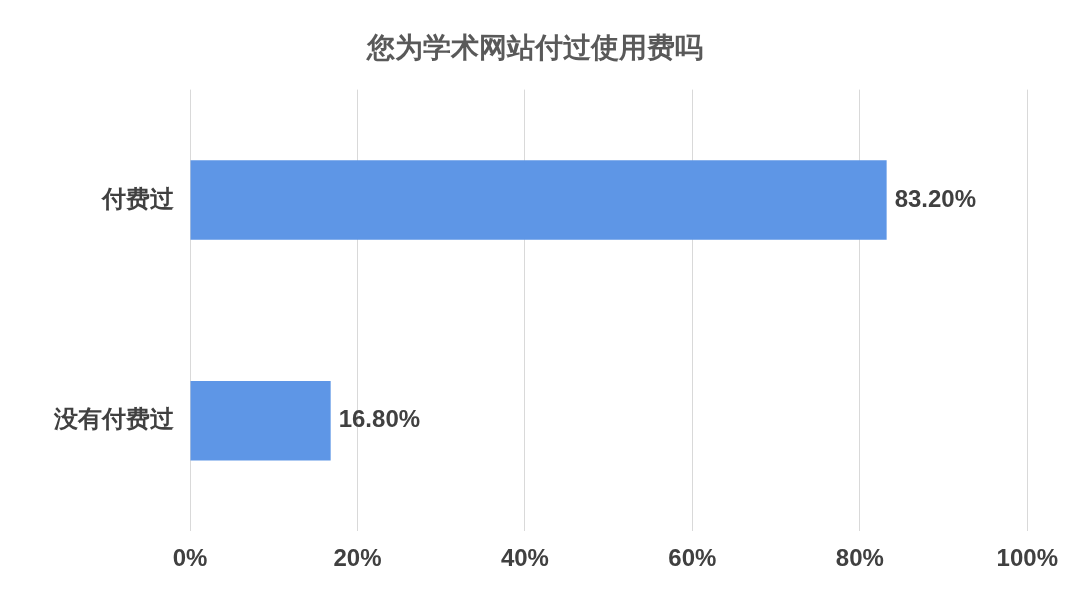 The width and height of the screenshot is (1080, 608). Describe the element at coordinates (859, 558) in the screenshot. I see `x-tick-label: 80%` at that location.